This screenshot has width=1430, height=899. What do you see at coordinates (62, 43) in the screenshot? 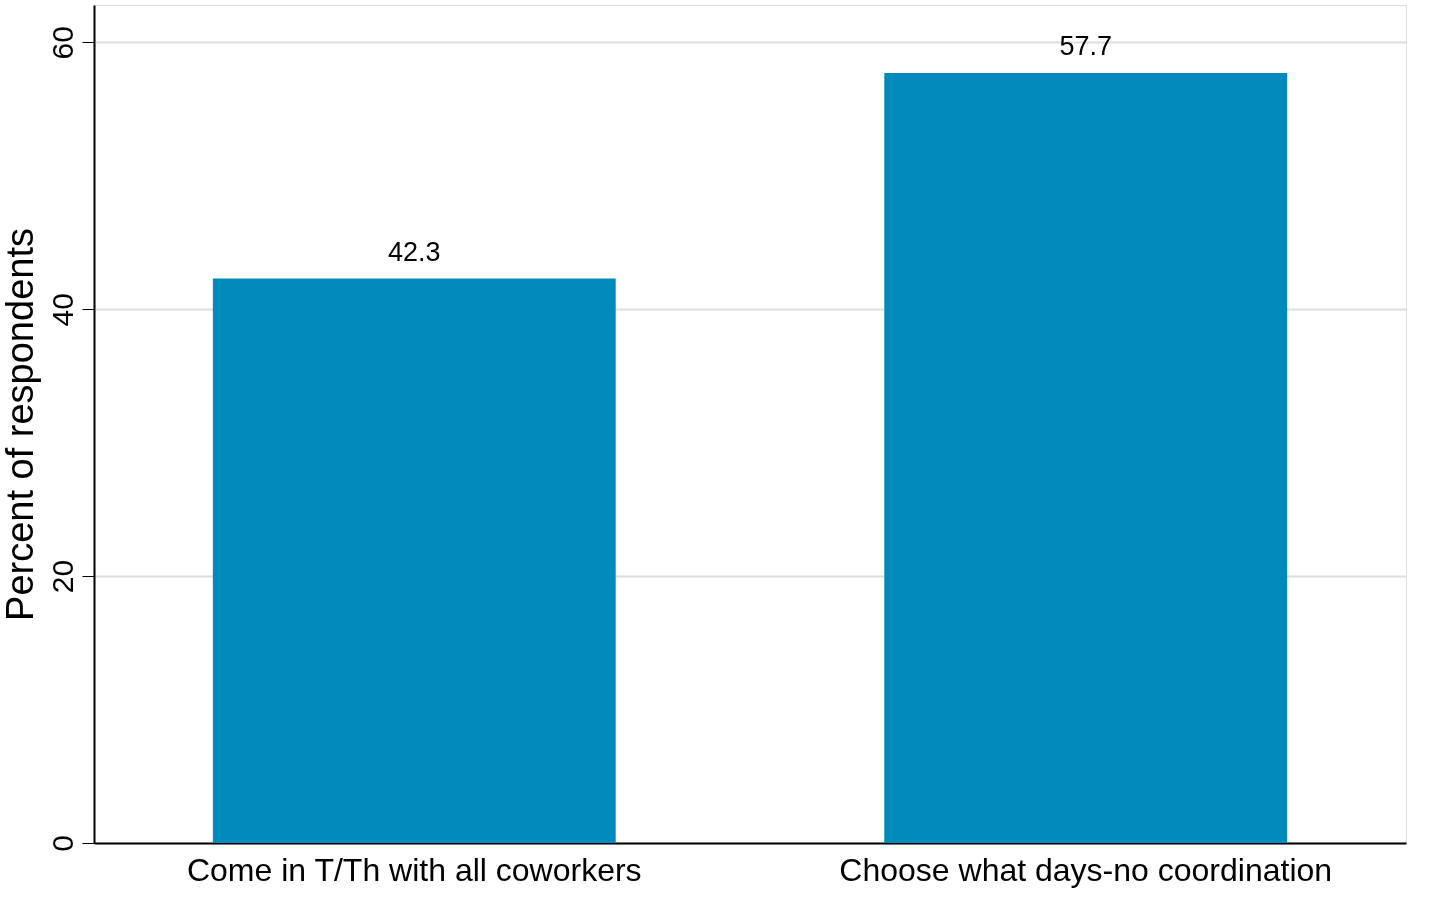
I see `y-tick-label: 60` at bounding box center [62, 43].